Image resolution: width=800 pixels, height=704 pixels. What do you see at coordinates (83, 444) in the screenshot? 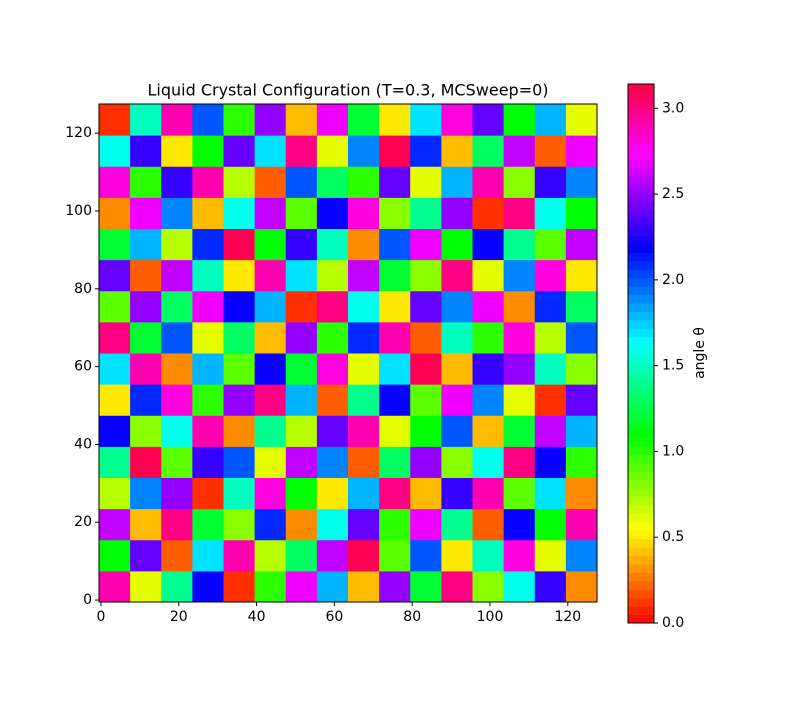
I see `y-tick-label: 40` at bounding box center [83, 444].